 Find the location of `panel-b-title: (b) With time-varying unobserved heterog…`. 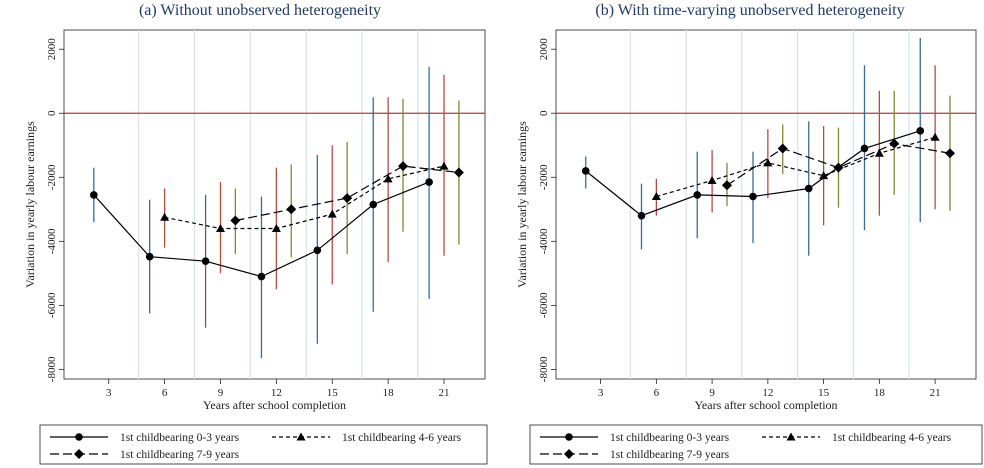

panel-b-title: (b) With time-varying unobserved heterog… is located at coordinates (750, 10).